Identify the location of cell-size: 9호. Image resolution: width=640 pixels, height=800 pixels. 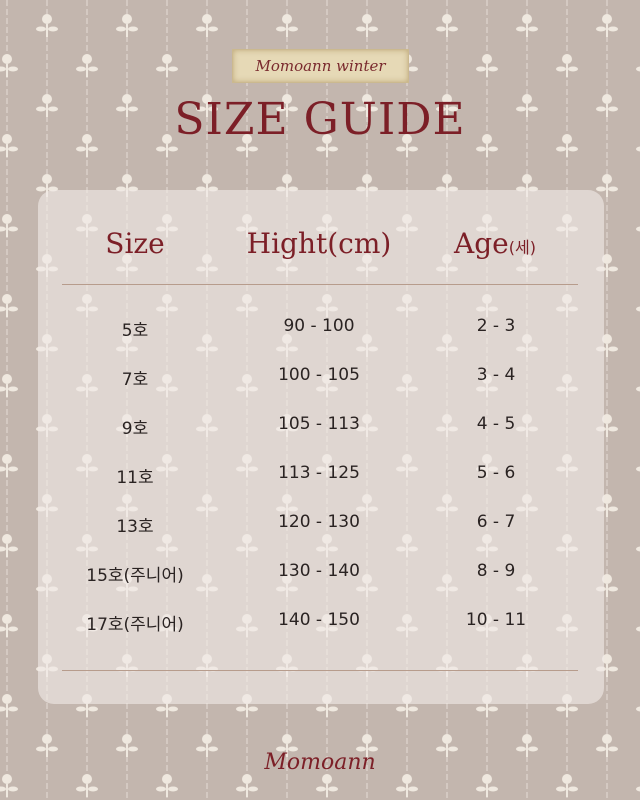
(135, 429).